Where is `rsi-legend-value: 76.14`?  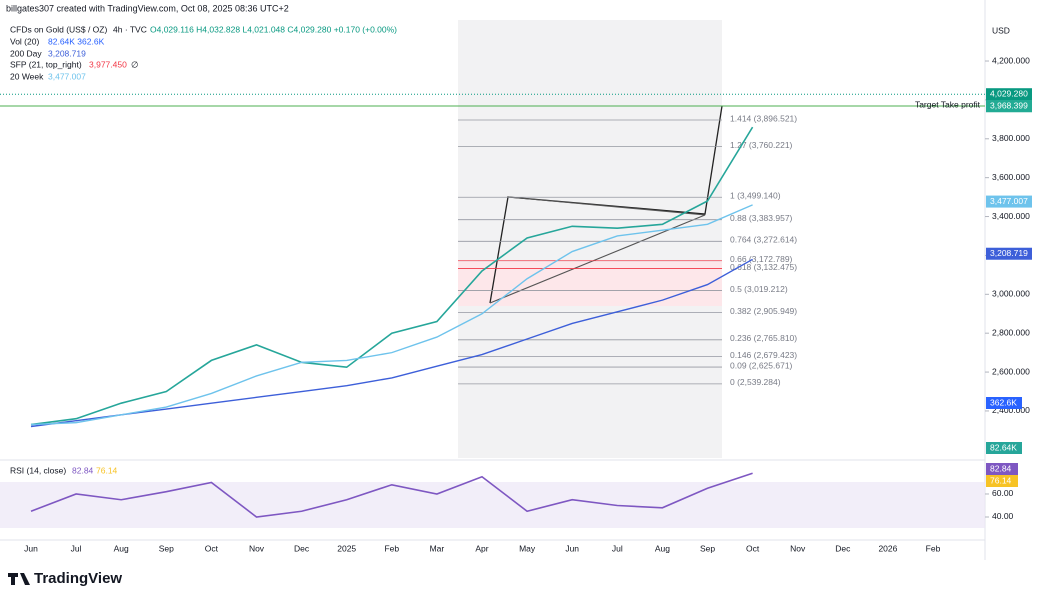 rsi-legend-value: 76.14 is located at coordinates (107, 470).